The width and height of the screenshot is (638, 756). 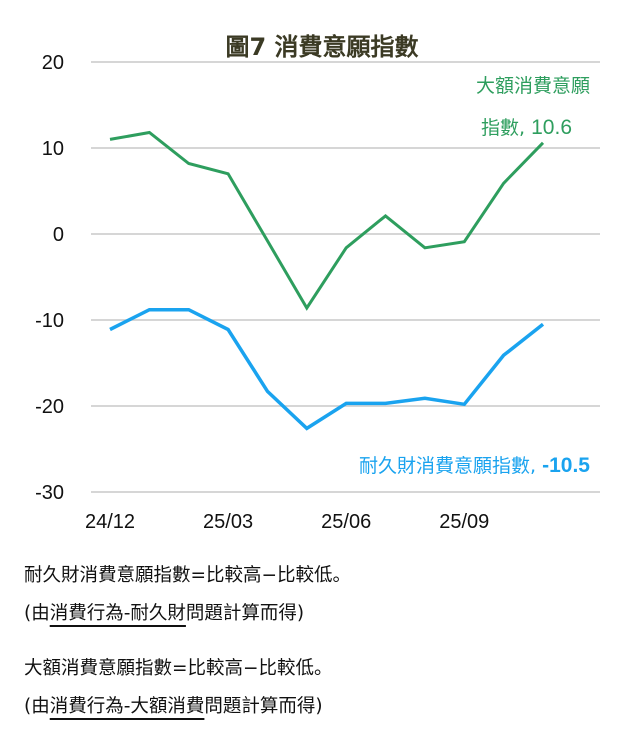 What do you see at coordinates (245, 613) in the screenshot?
I see `durable-source-post: 問題計算而得)` at bounding box center [245, 613].